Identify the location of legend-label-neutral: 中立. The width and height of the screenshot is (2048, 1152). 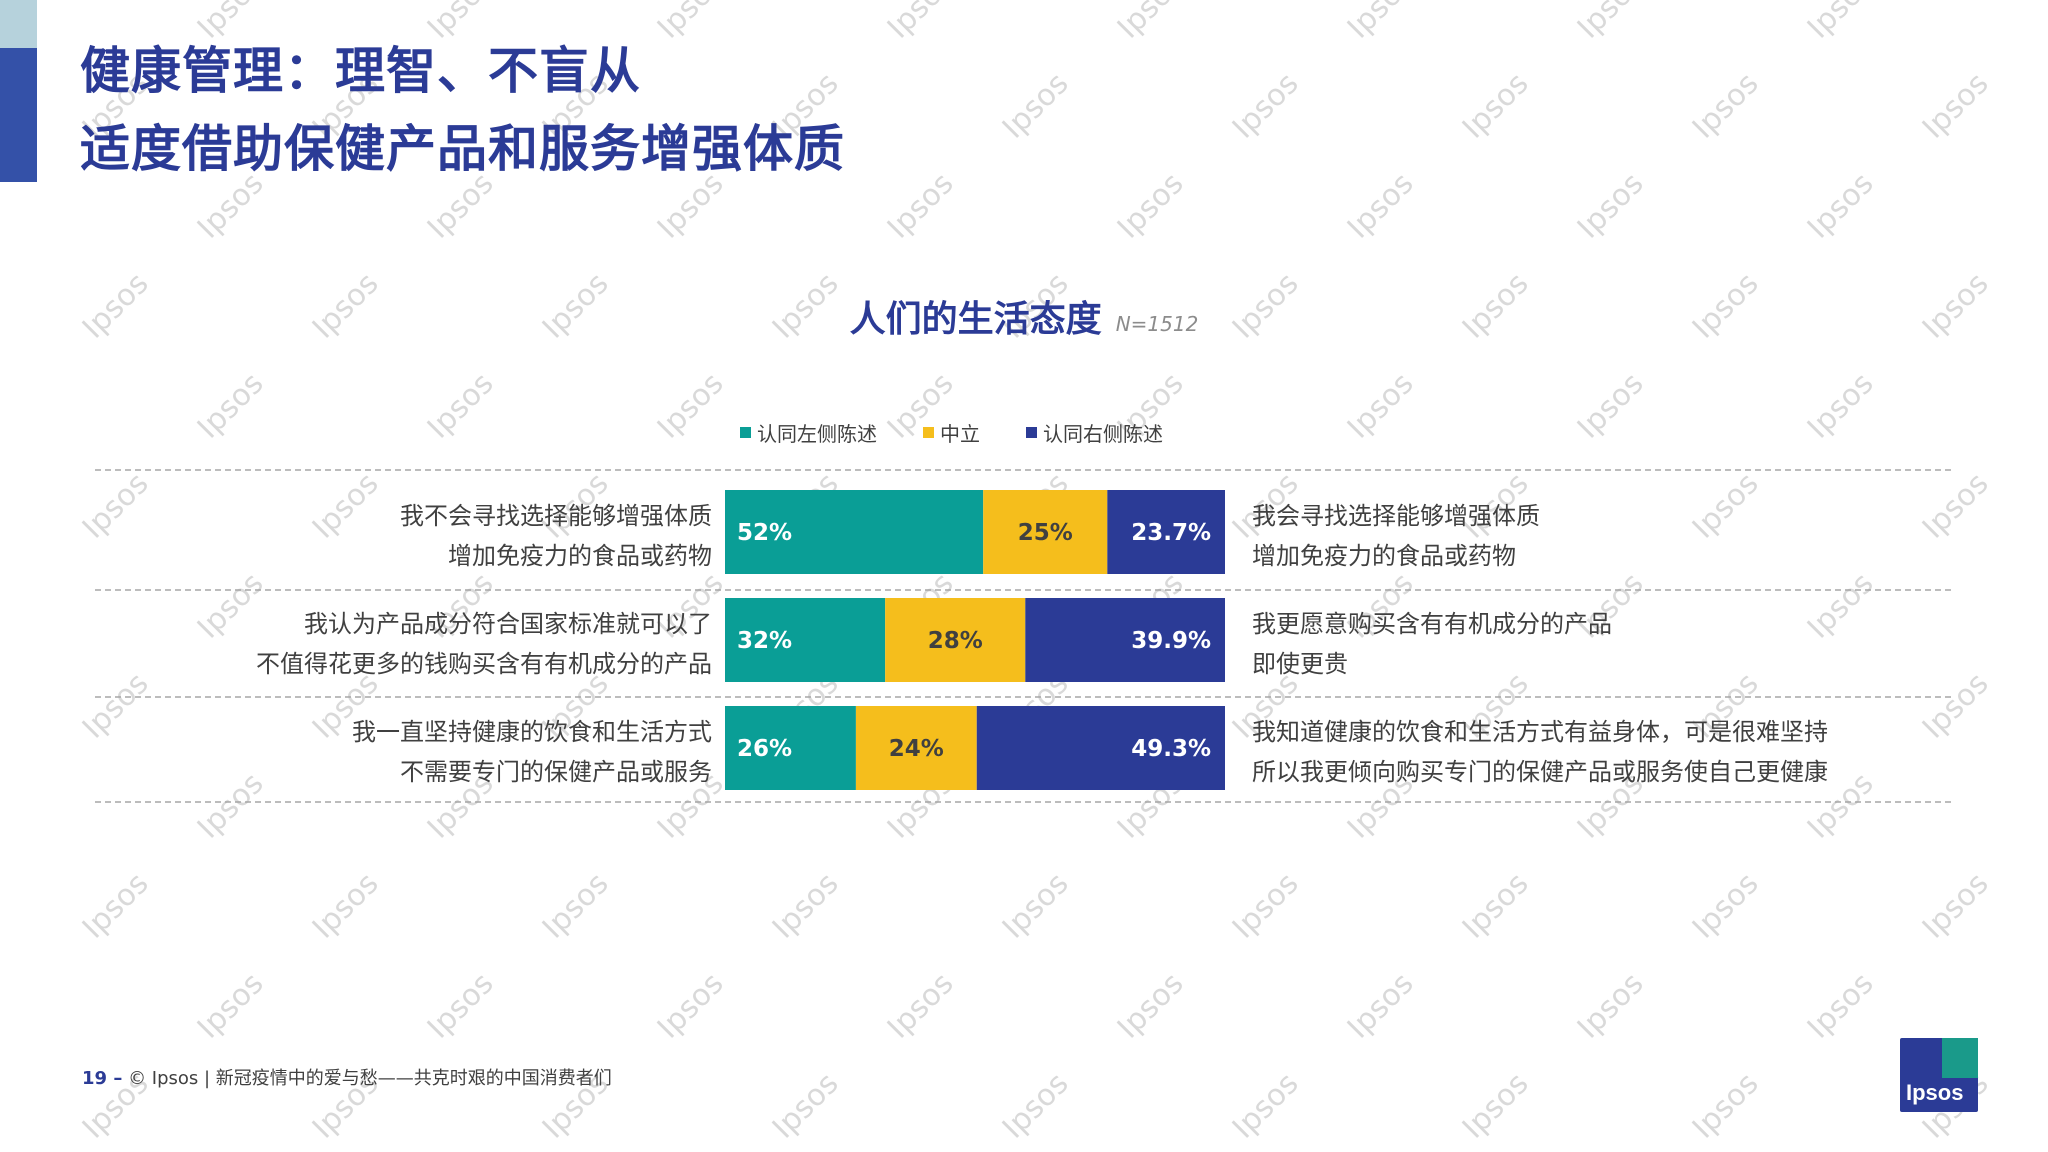
(960, 434).